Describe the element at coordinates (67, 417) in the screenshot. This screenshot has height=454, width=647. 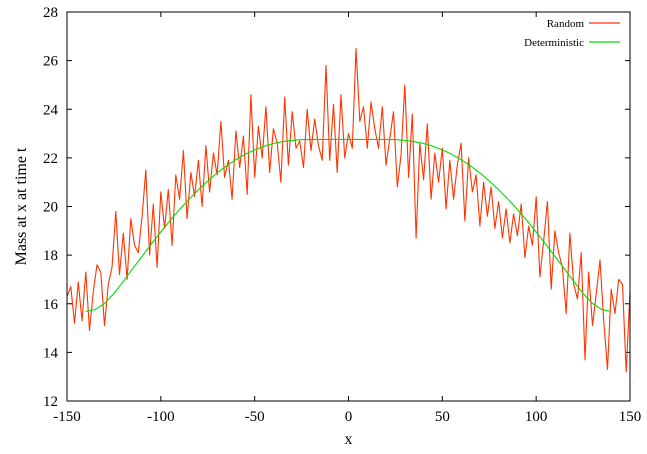
I see `x-tick-label: -150` at that location.